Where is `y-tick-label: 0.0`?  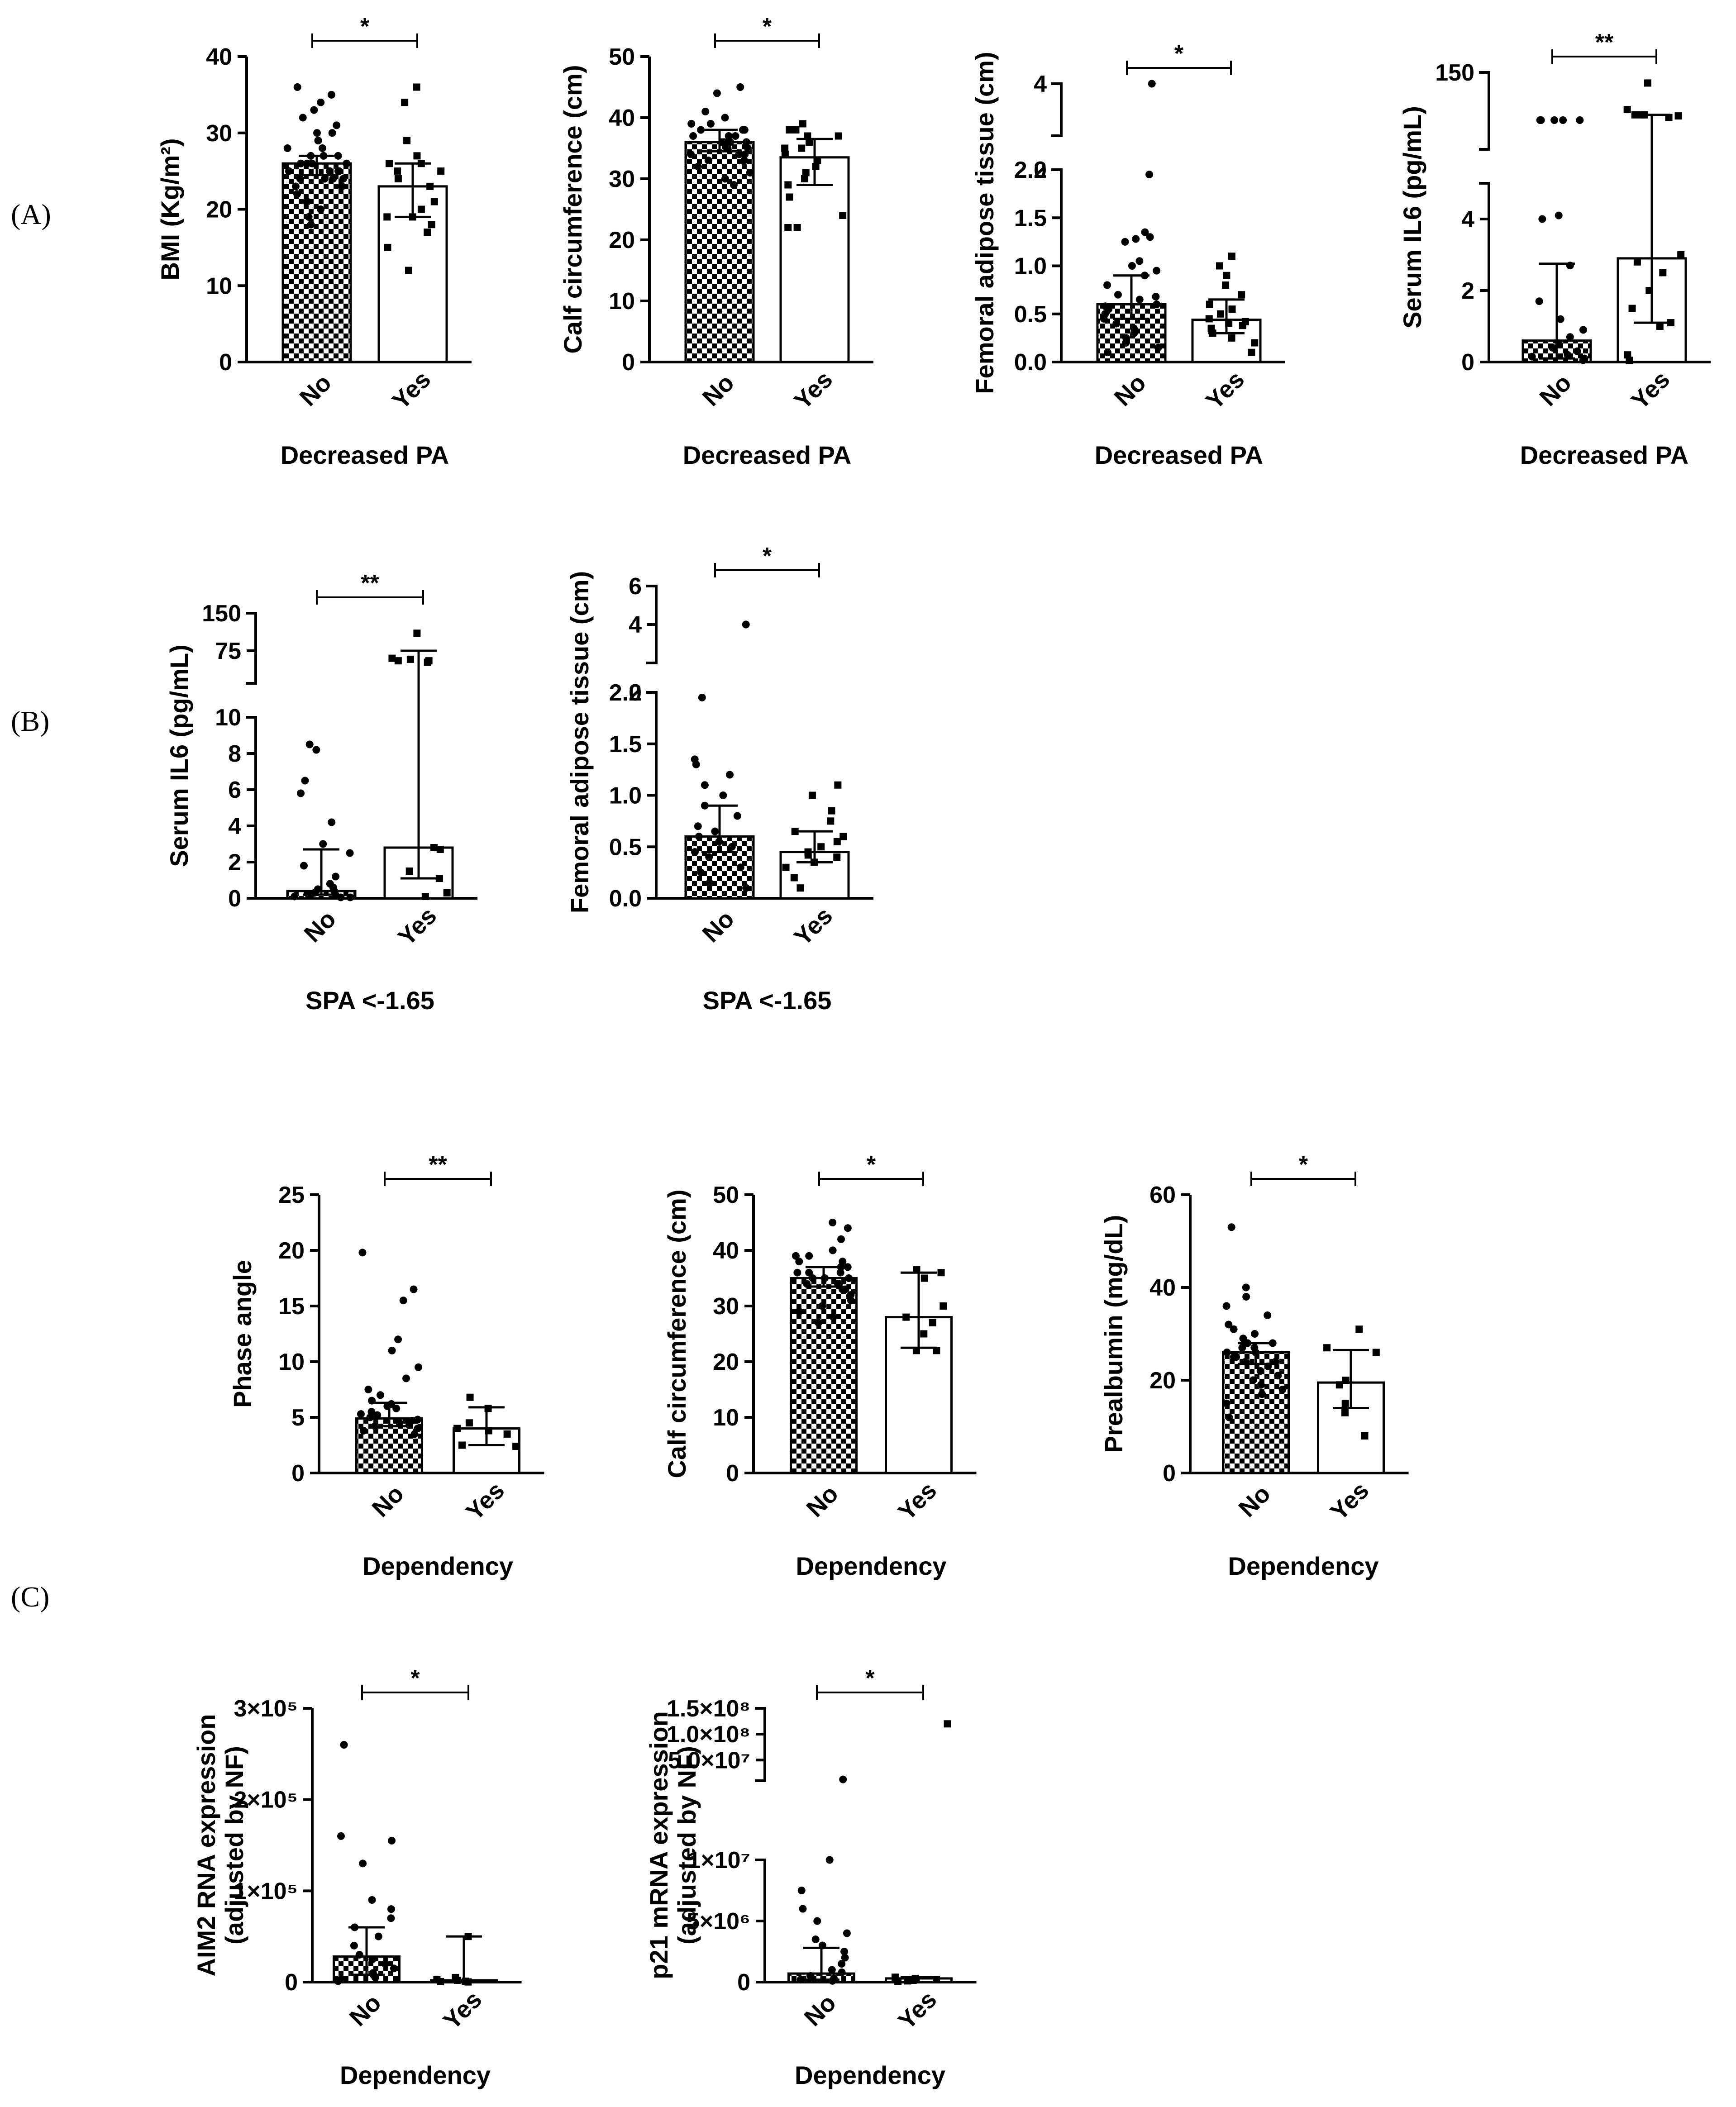 y-tick-label: 0.0 is located at coordinates (1030, 362).